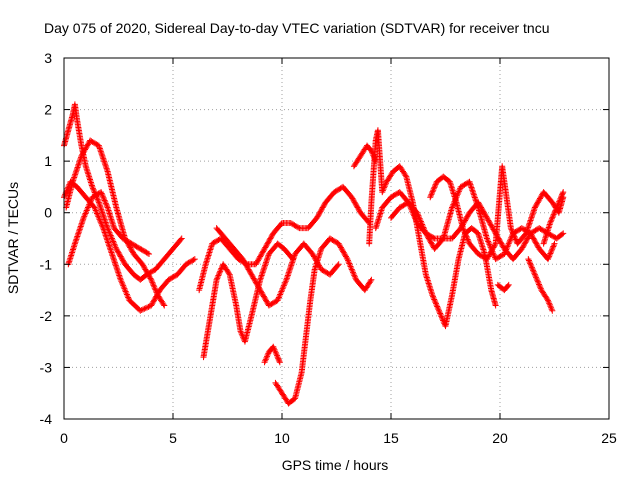  I want to click on x-tick-label: 20, so click(500, 438).